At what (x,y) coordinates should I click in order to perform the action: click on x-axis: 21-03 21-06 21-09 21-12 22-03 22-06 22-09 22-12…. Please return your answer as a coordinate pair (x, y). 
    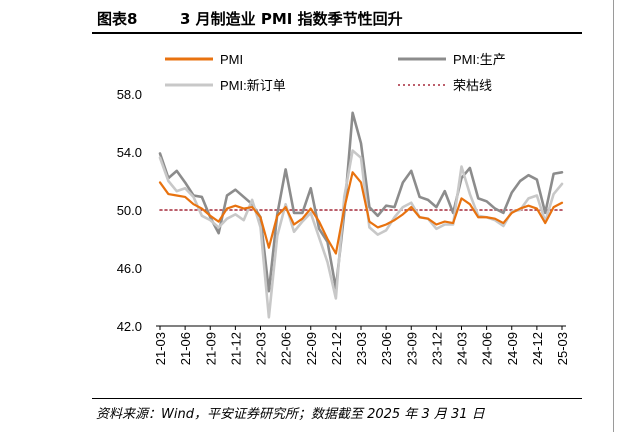
    Looking at the image, I should click on (361, 345).